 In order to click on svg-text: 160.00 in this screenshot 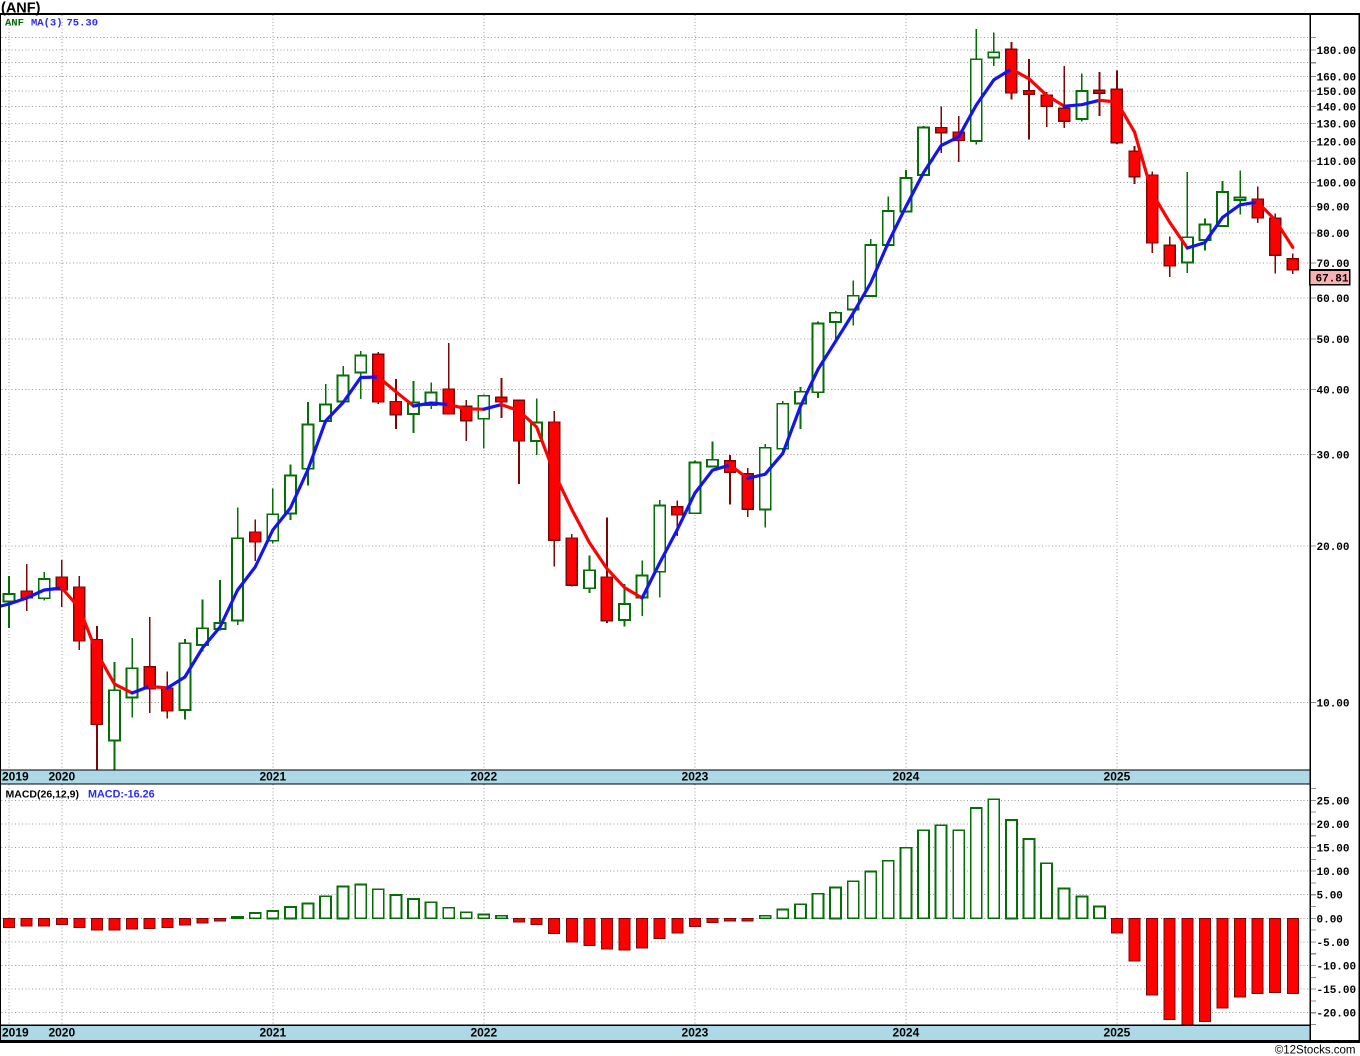, I will do `click(1337, 78)`.